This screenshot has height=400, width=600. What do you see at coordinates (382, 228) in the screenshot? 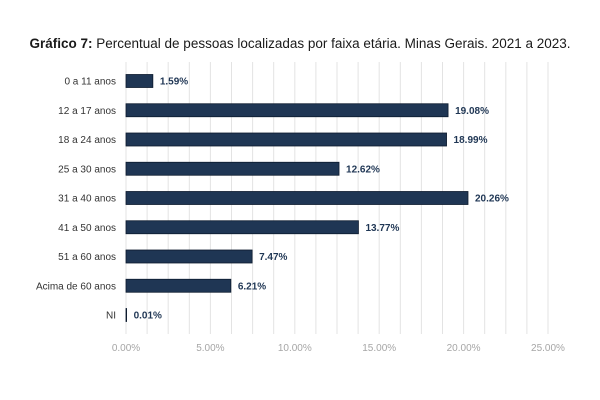
I see `data-label: 13.77%` at bounding box center [382, 228].